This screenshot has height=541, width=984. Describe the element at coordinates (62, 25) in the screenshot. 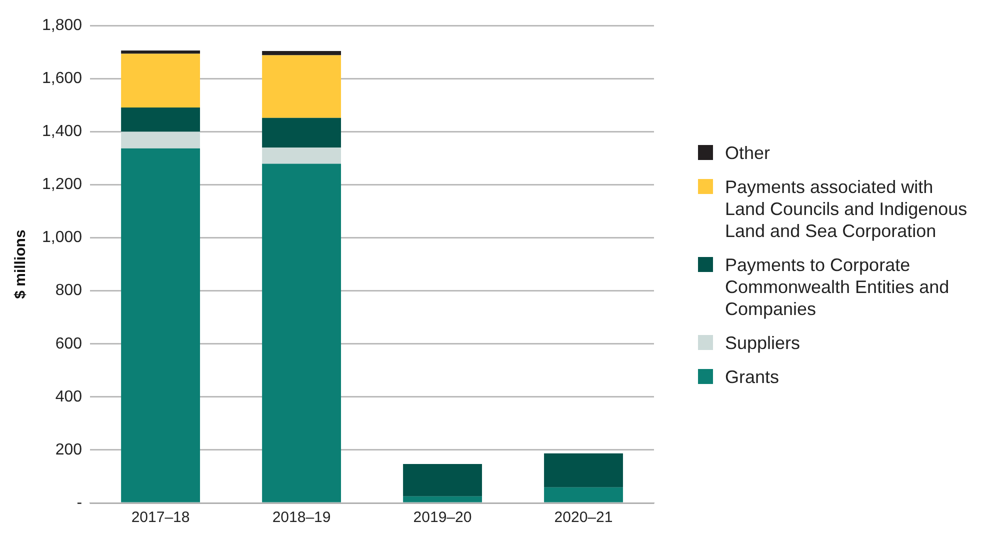

I see `y-tick-label: 1,800` at that location.